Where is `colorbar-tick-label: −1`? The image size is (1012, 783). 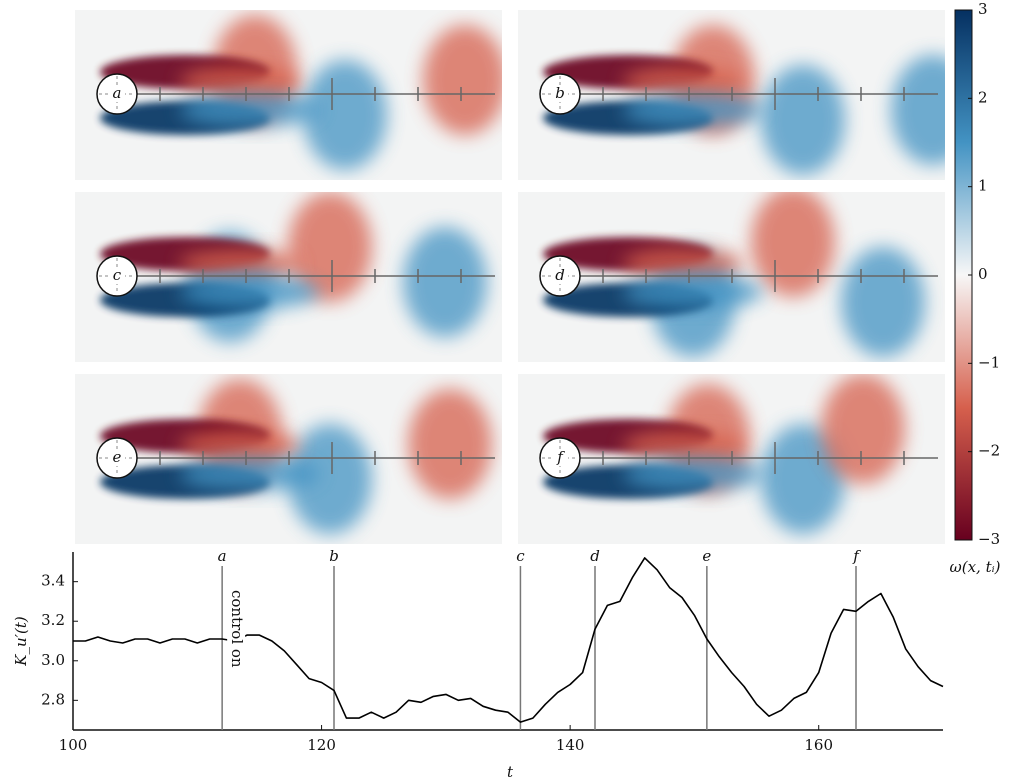
colorbar-tick-label: −1 is located at coordinates (989, 362).